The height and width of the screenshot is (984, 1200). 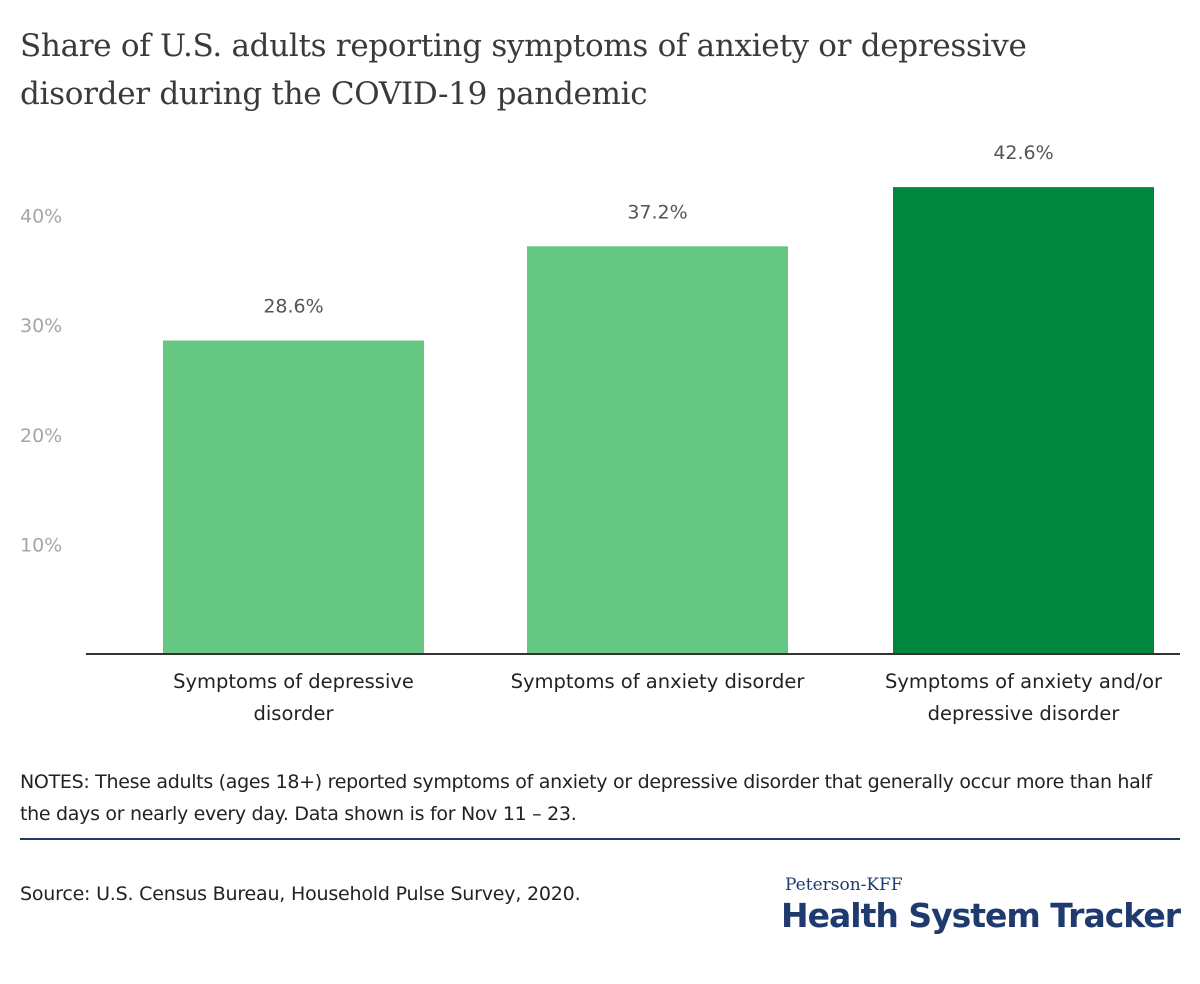 I want to click on data-labels: 28.6% 37.2% 42.6%, so click(x=658, y=229).